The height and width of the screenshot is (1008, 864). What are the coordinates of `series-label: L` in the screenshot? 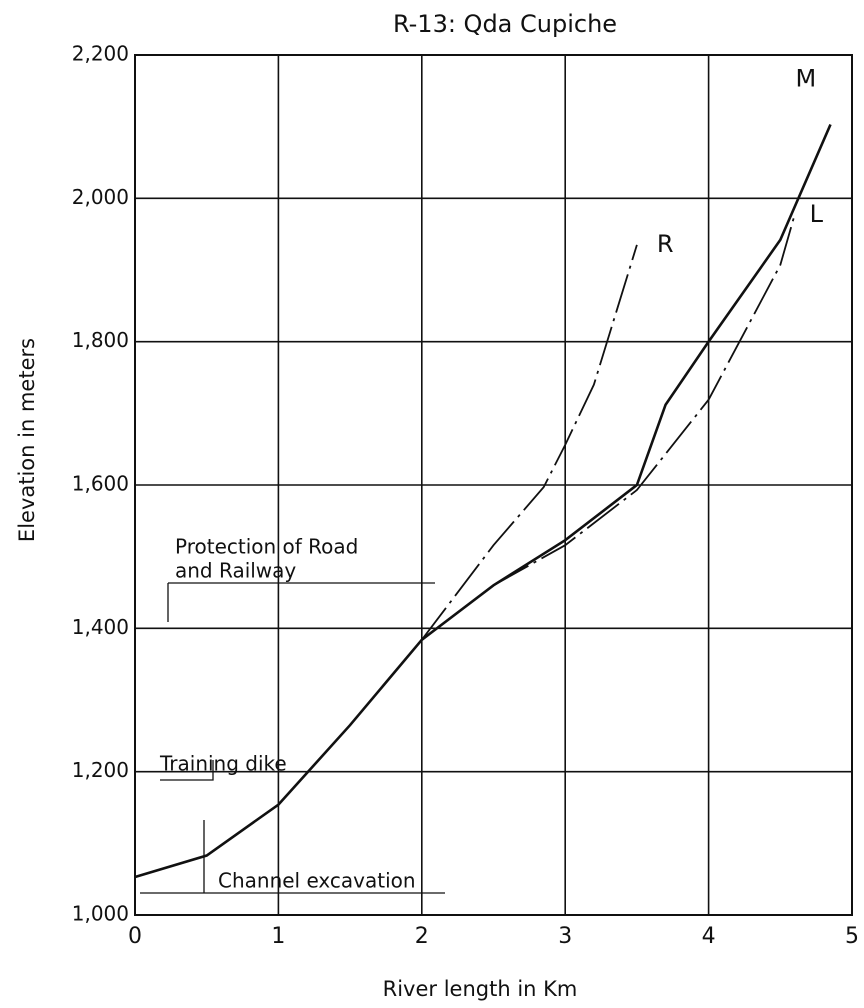 It's located at (817, 214).